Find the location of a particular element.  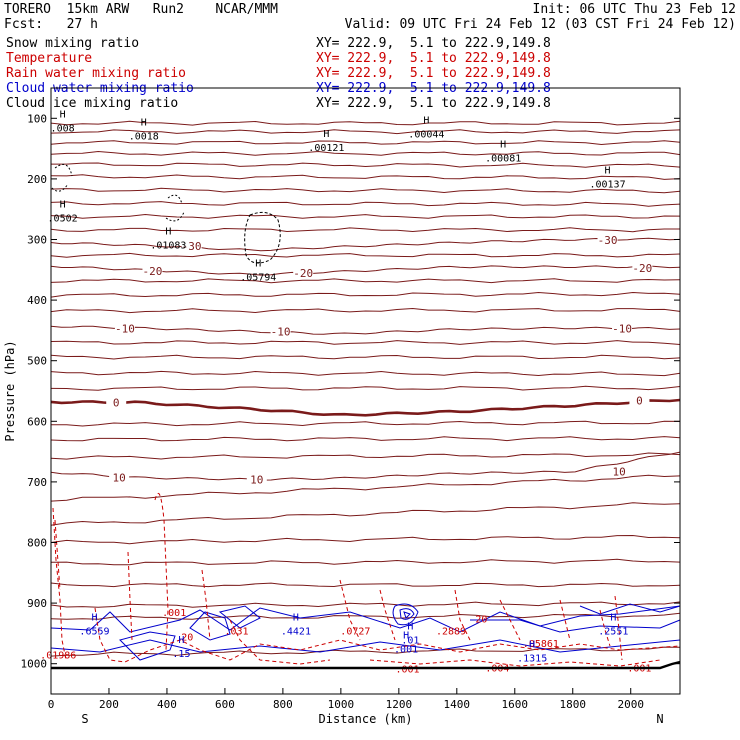

y-tick-label: 700 is located at coordinates (37, 482).